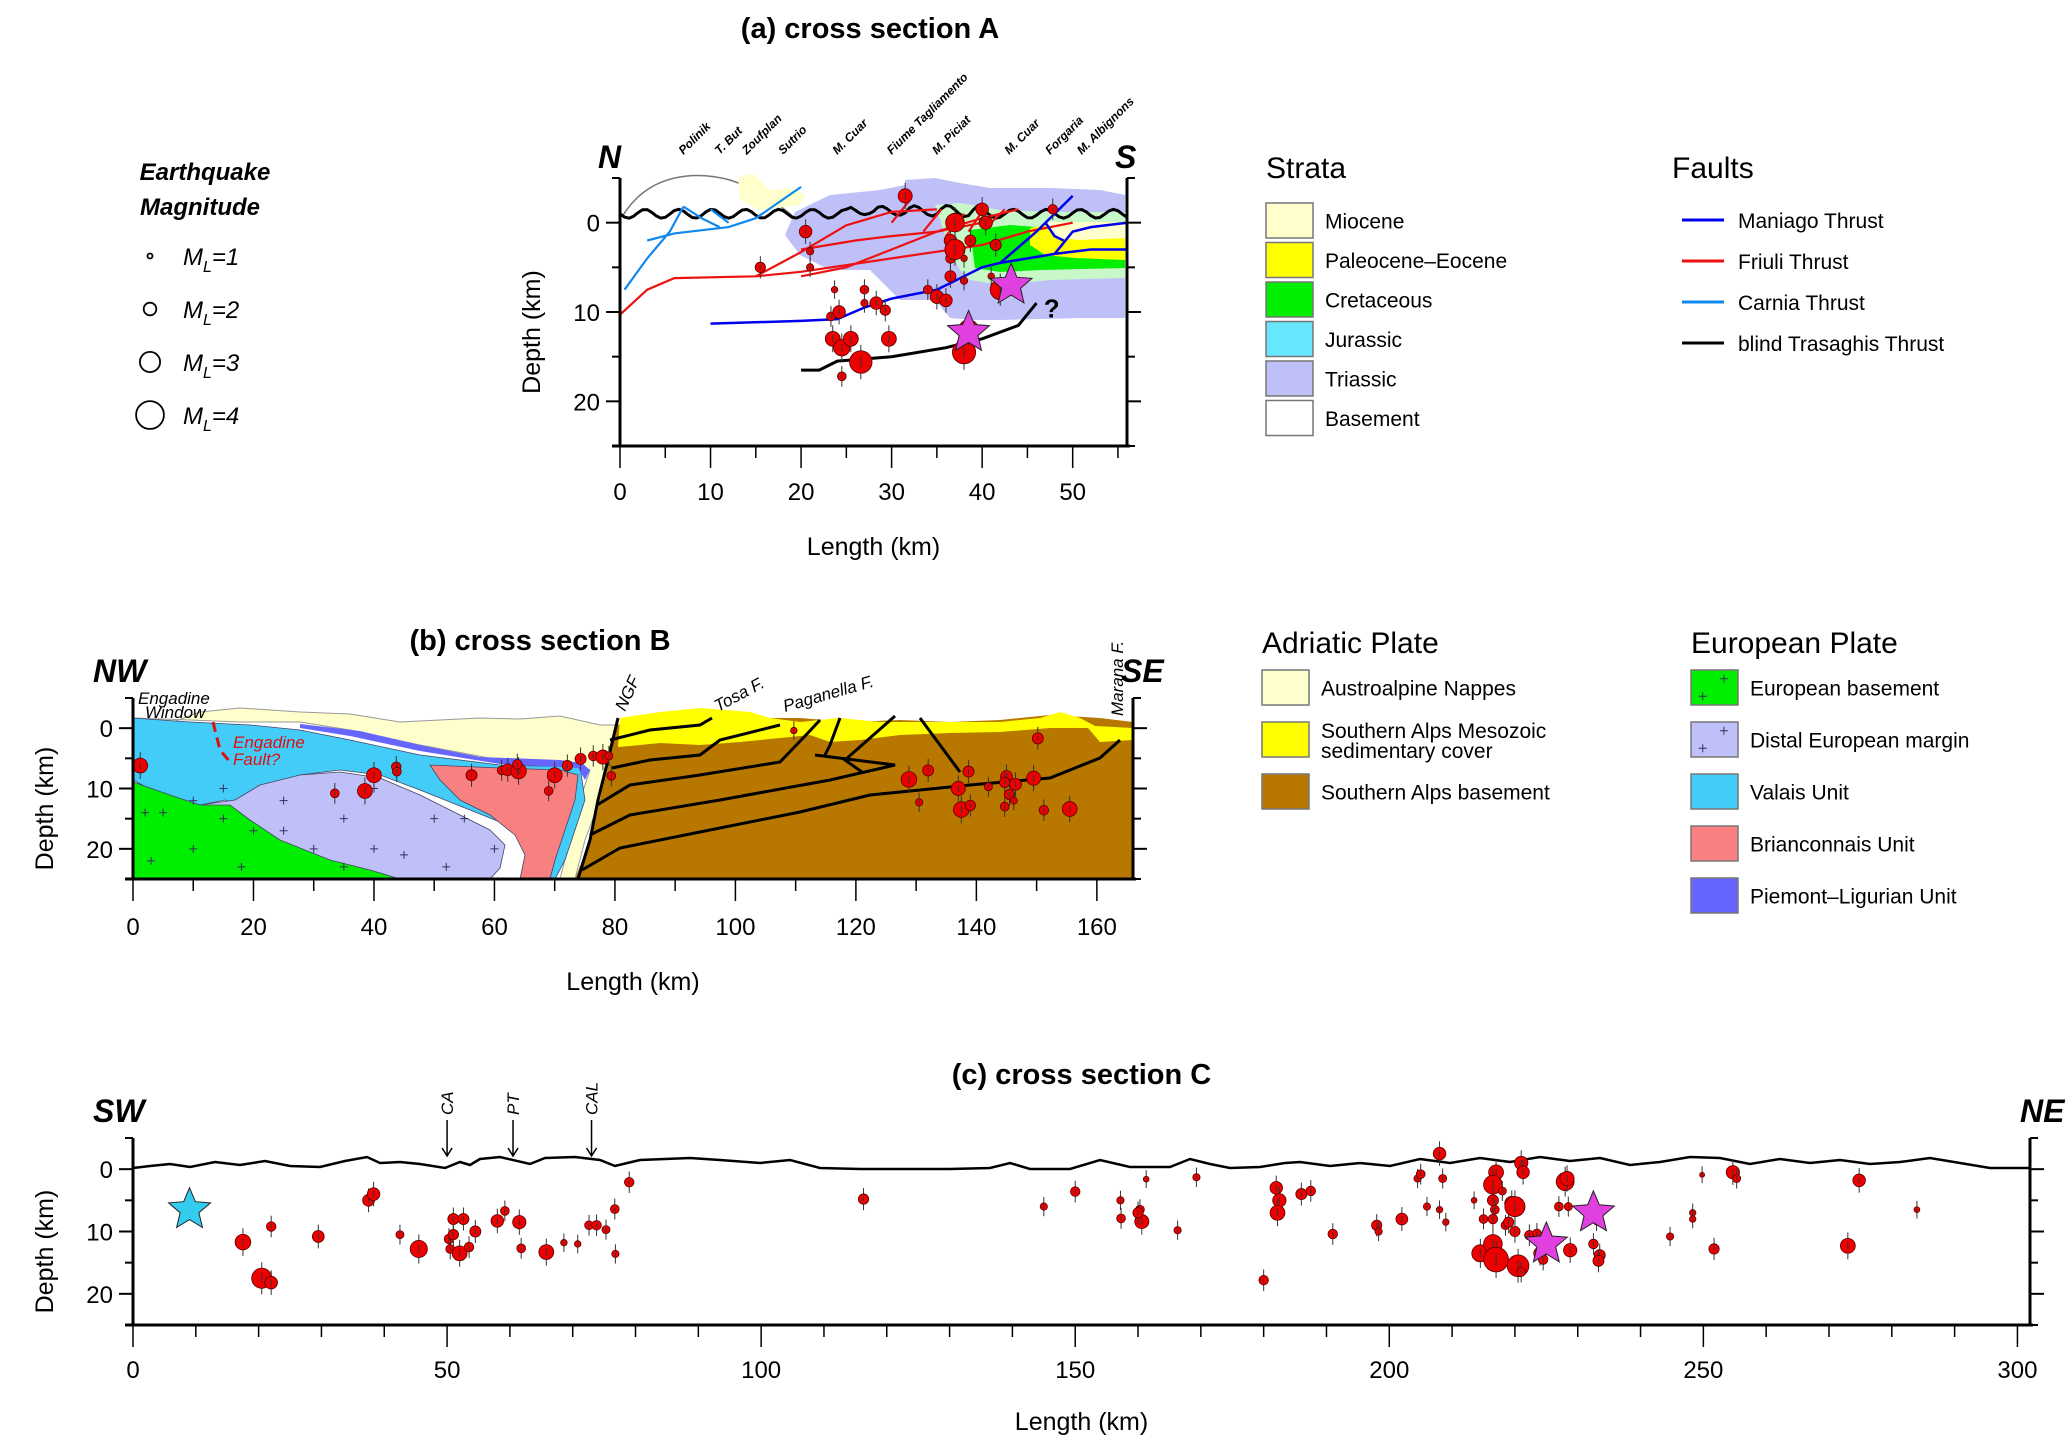 This screenshot has height=1455, width=2067. Describe the element at coordinates (1097, 927) in the screenshot. I see `x-tick-label: 160` at that location.